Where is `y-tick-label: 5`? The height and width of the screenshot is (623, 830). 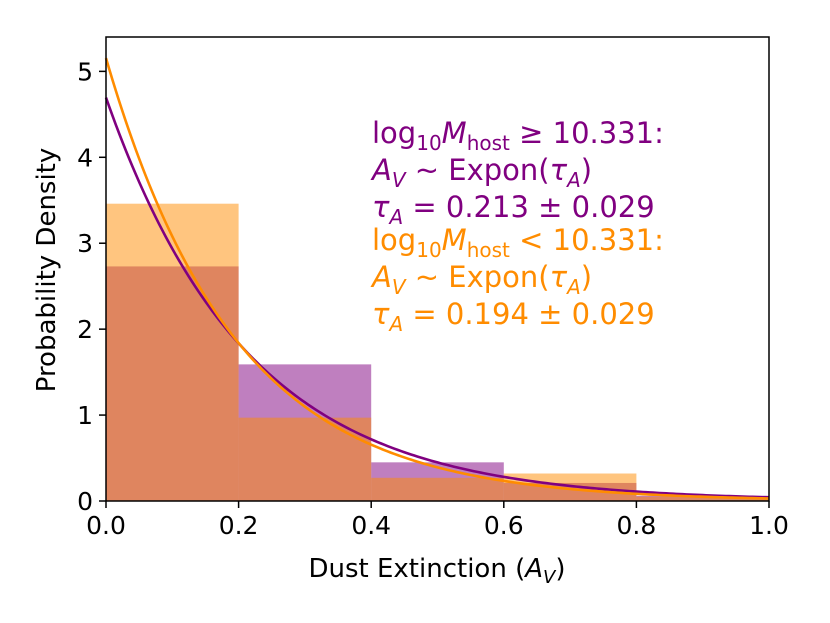 y-tick-label: 5 is located at coordinates (85, 71).